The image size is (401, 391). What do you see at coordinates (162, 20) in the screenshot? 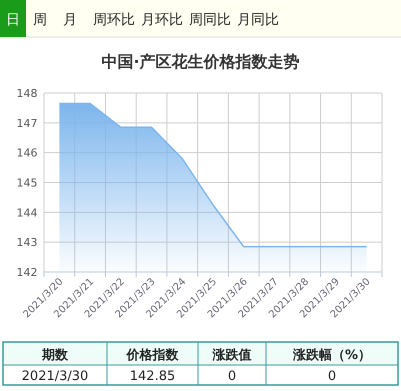
I see `text: 月环比` at bounding box center [162, 20].